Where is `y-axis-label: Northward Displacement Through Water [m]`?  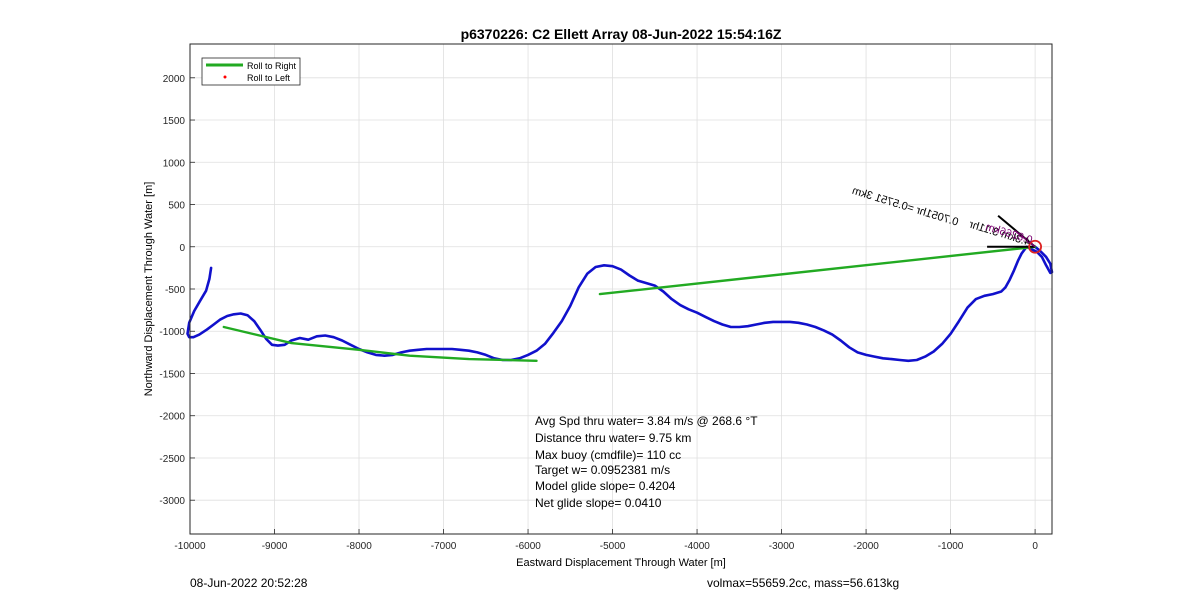
y-axis-label: Northward Displacement Through Water [m] is located at coordinates (149, 289).